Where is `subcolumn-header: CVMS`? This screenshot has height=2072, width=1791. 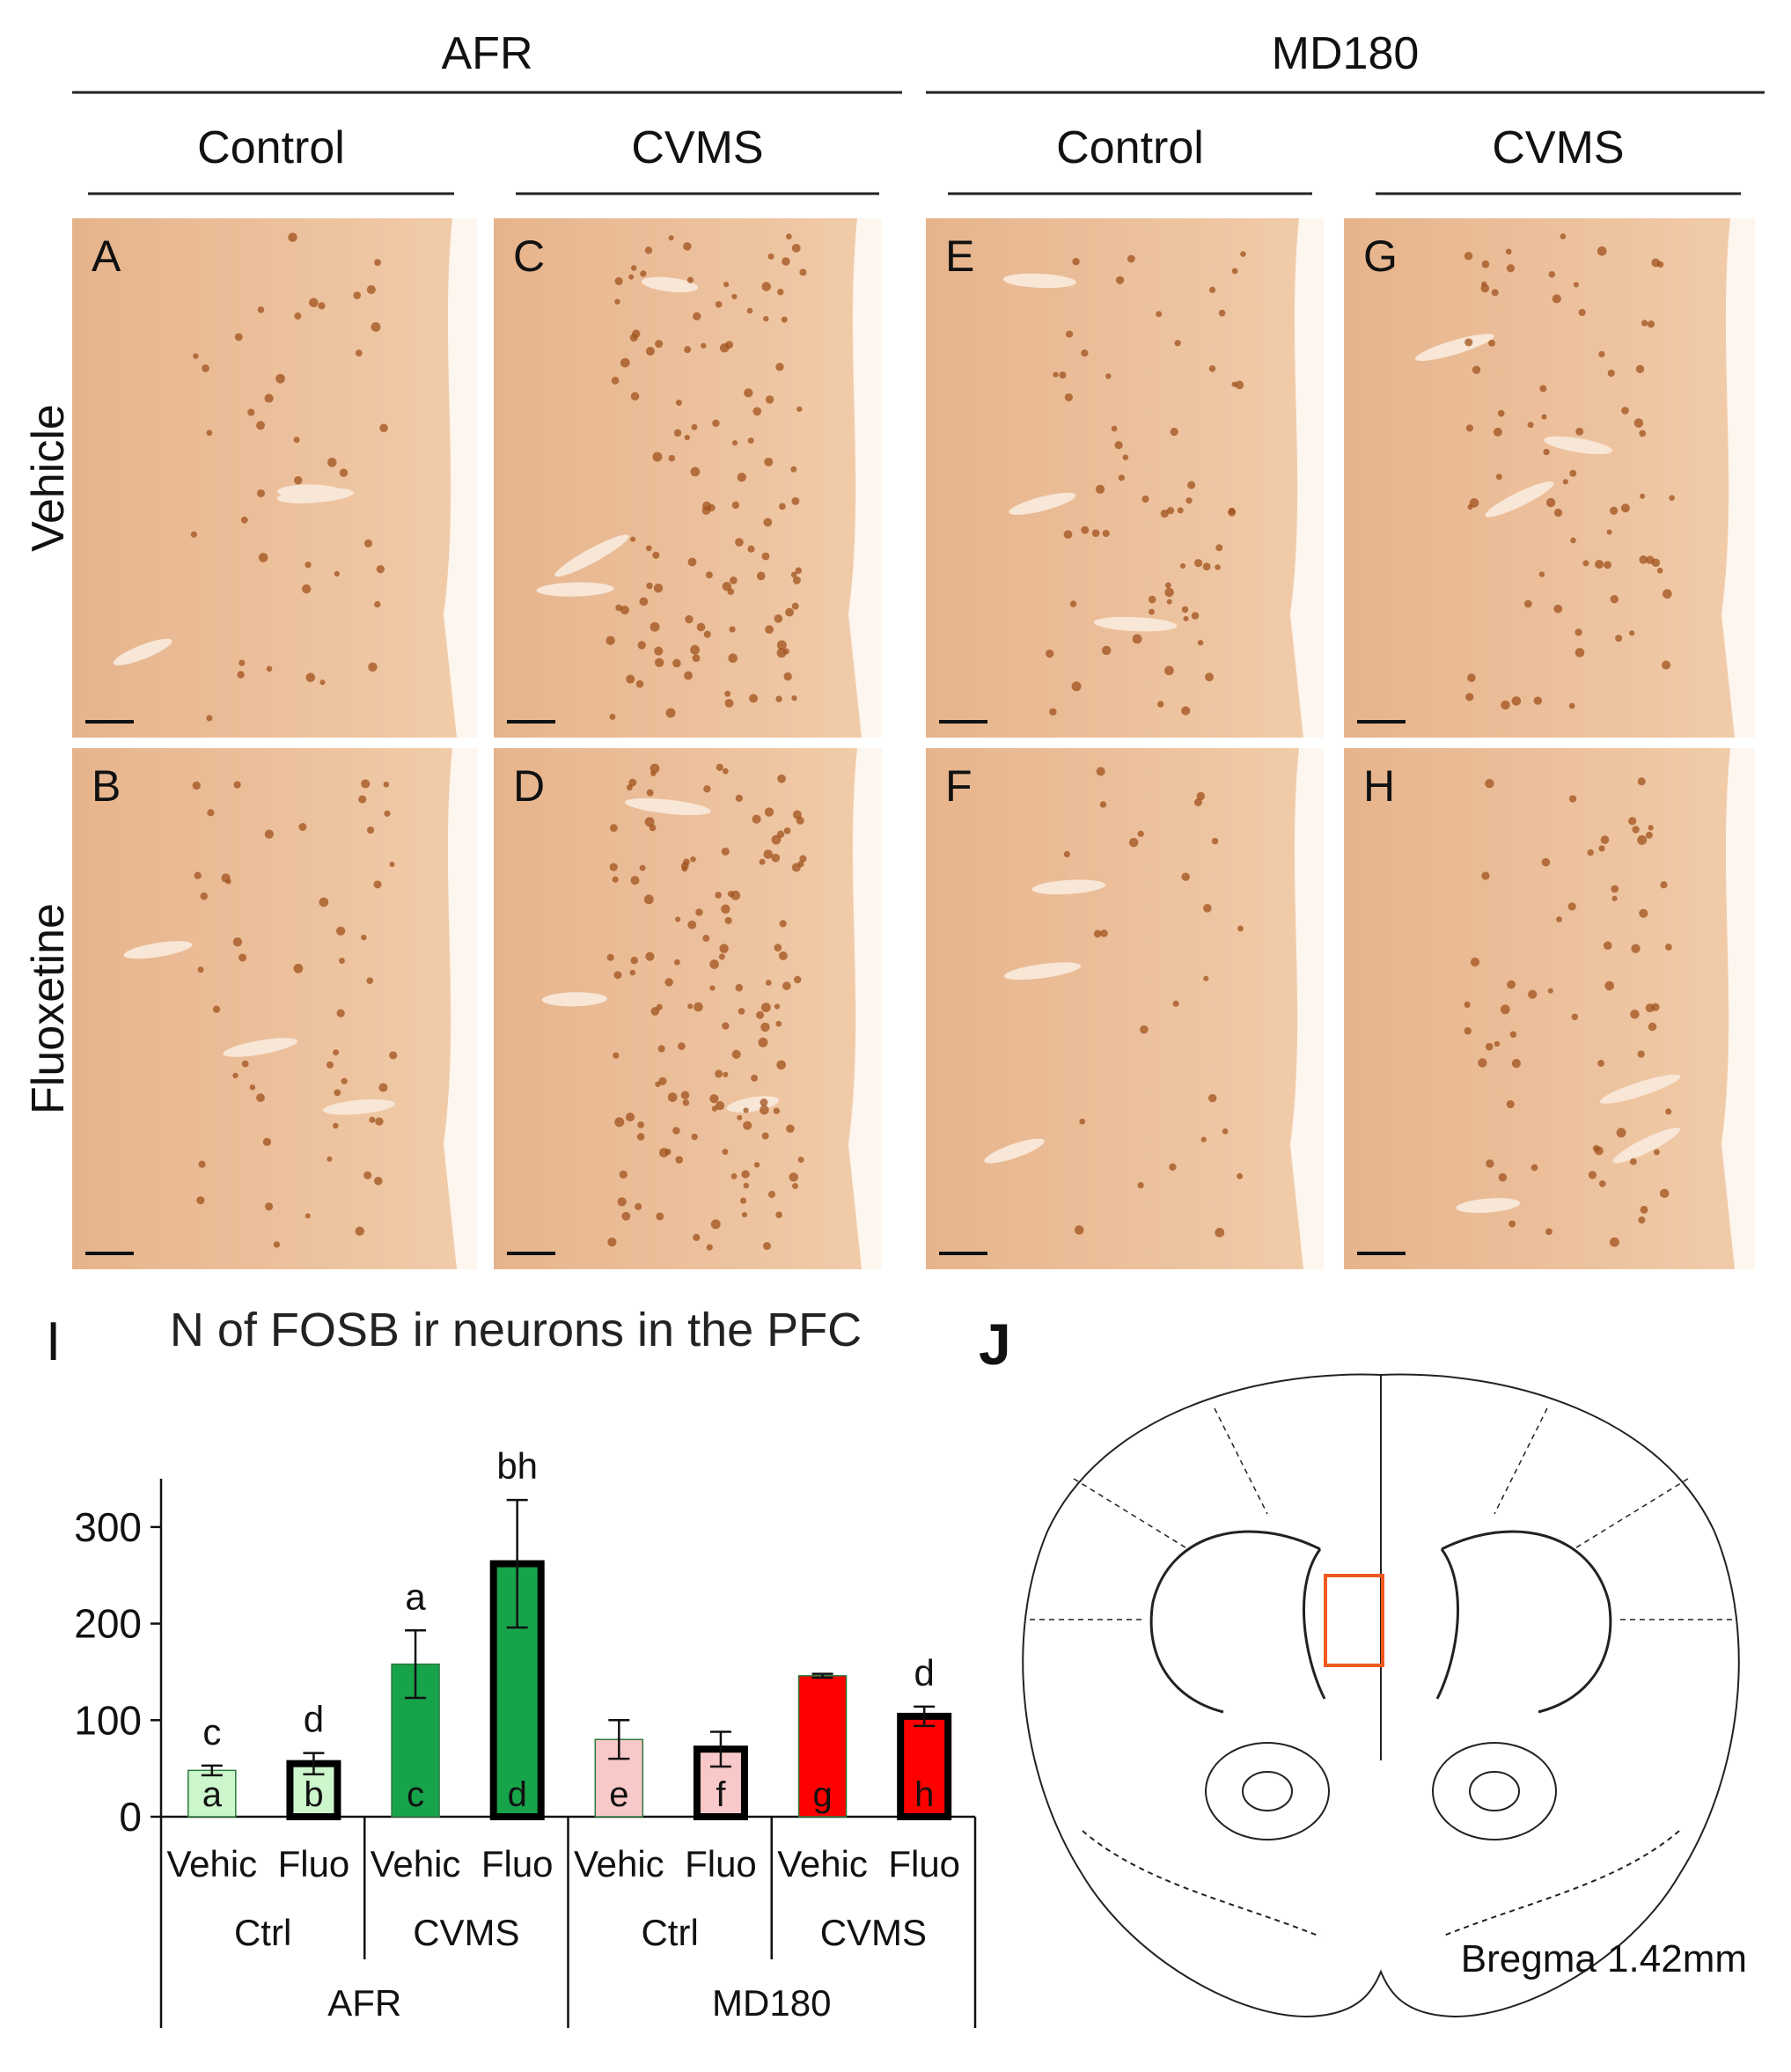
subcolumn-header: CVMS is located at coordinates (1558, 147).